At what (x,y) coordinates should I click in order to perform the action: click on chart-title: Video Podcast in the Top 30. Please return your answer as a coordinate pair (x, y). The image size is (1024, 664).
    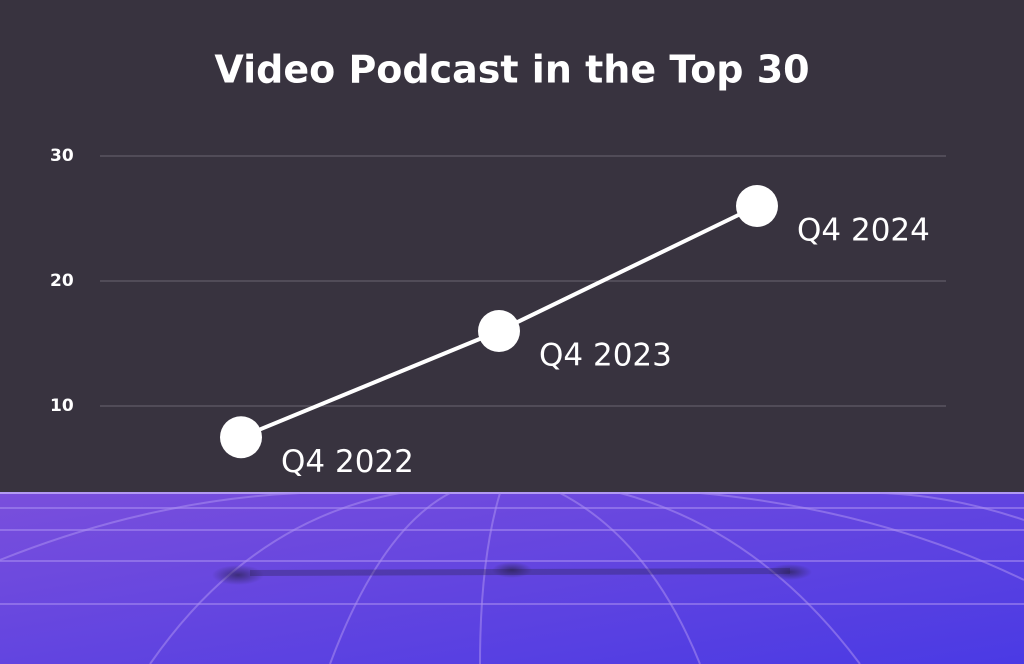
    Looking at the image, I should click on (511, 70).